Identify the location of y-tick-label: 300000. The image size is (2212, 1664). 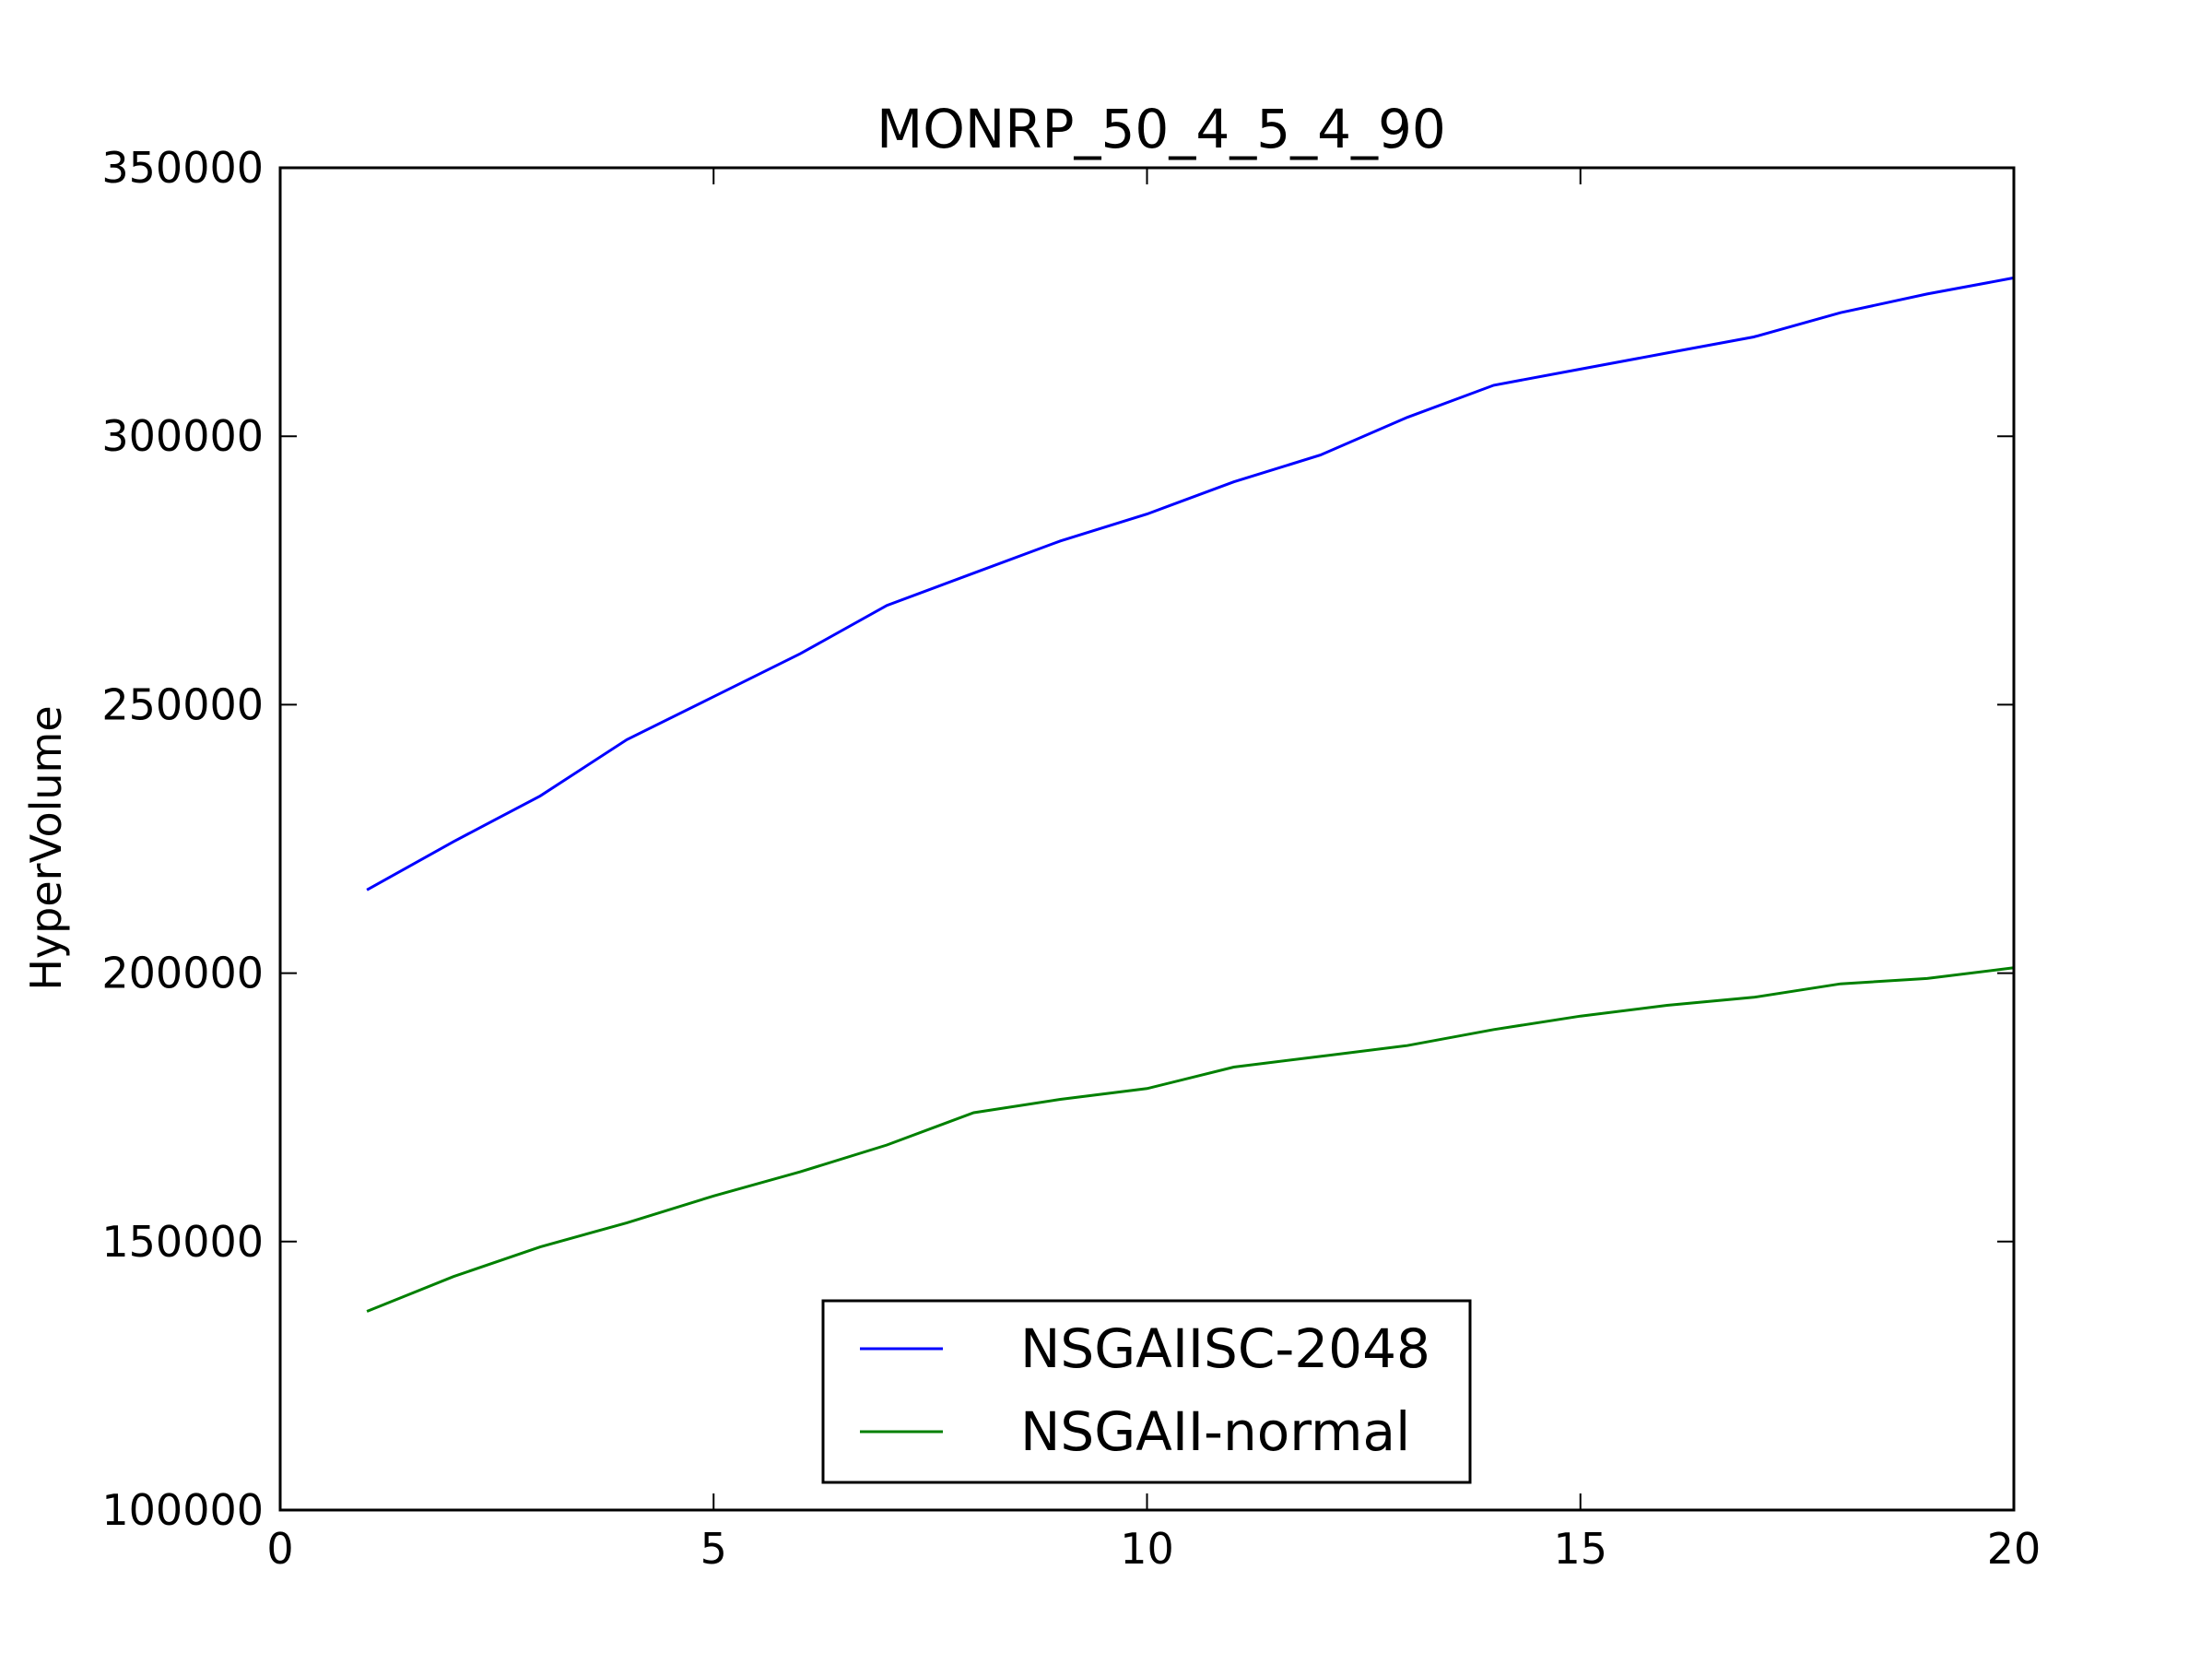
(182, 436).